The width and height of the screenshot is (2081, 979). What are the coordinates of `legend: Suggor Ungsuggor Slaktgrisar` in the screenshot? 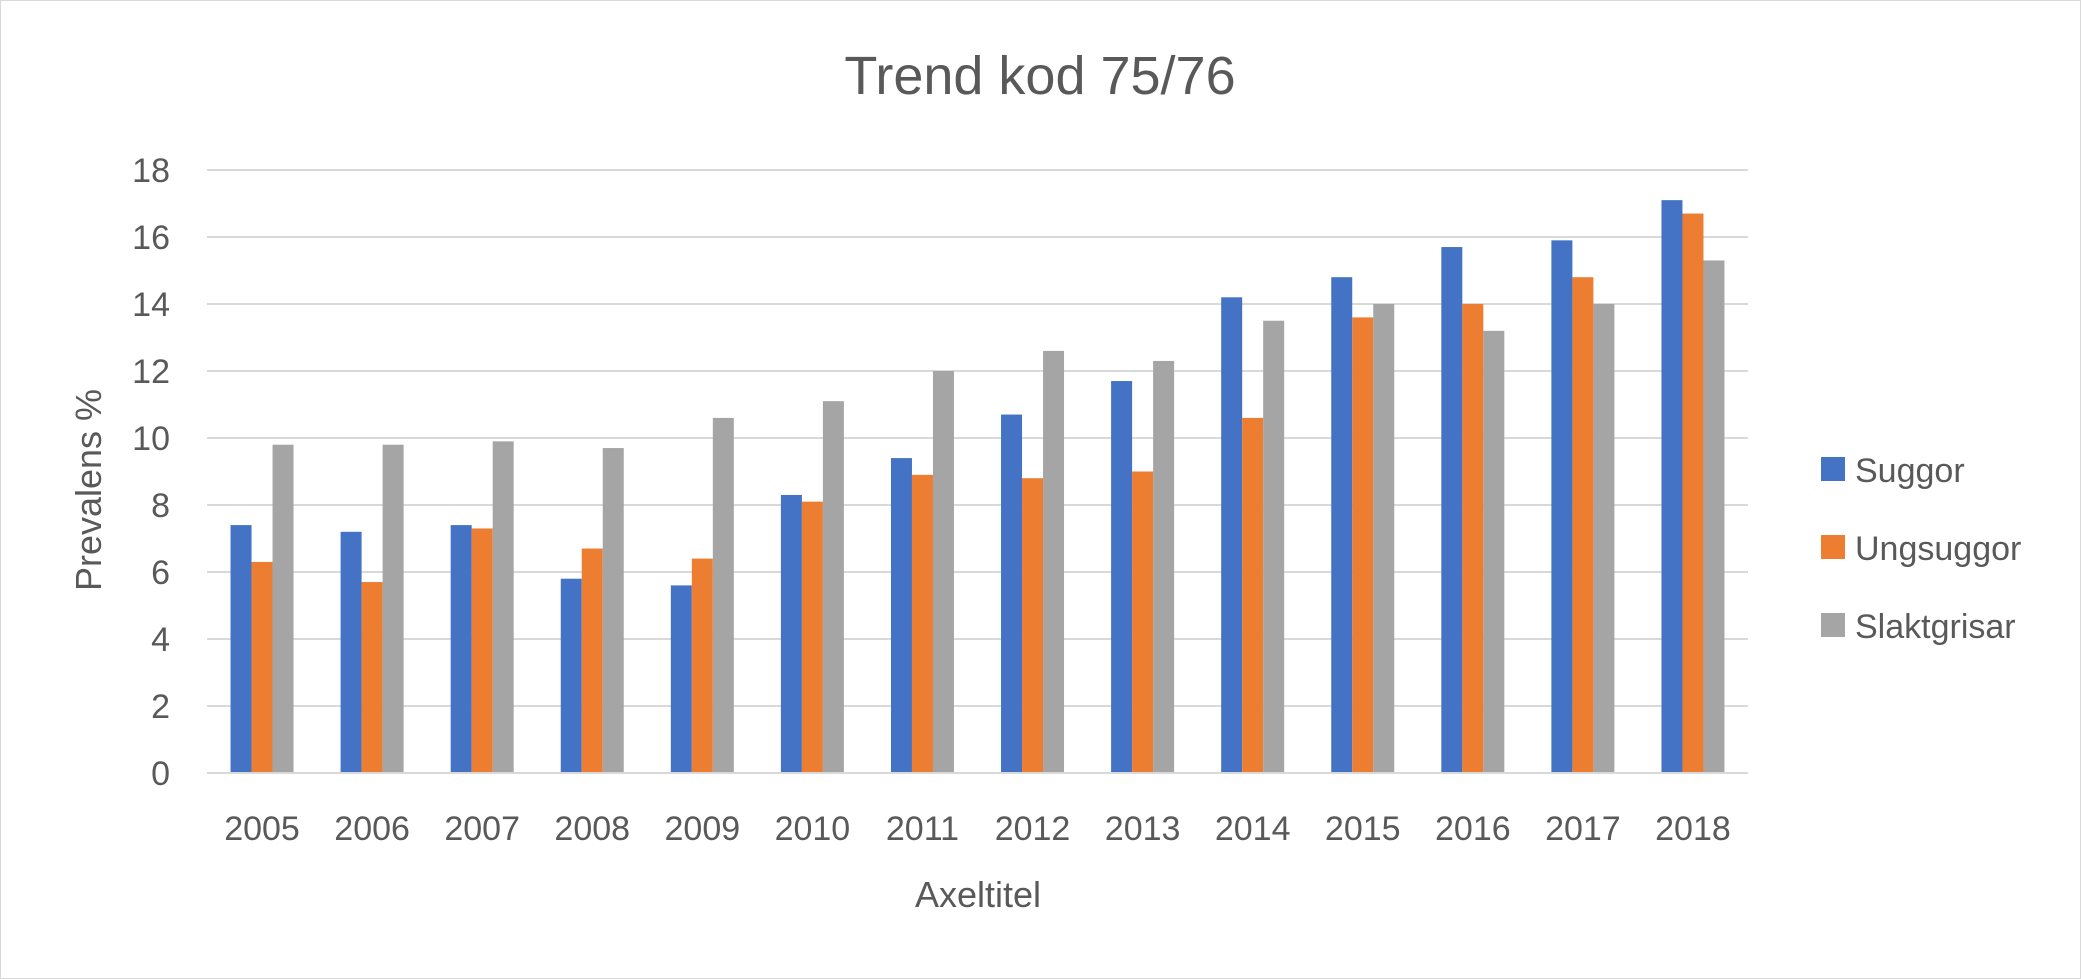 It's located at (1921, 549).